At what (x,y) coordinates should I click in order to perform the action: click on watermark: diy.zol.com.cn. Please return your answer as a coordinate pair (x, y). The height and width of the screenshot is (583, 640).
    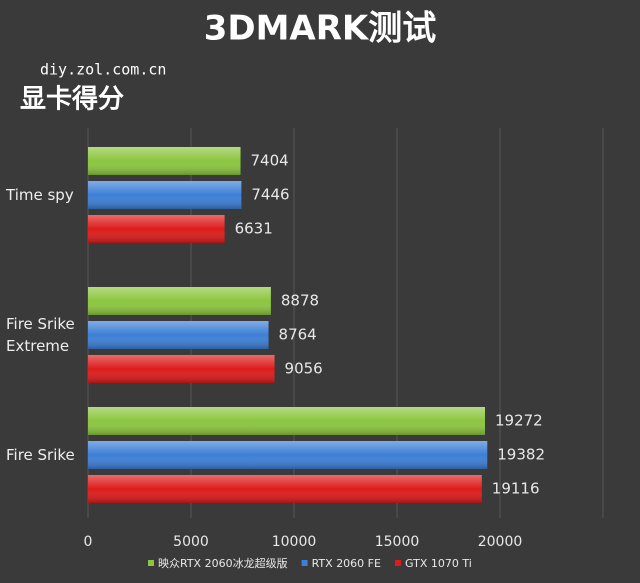
    Looking at the image, I should click on (103, 70).